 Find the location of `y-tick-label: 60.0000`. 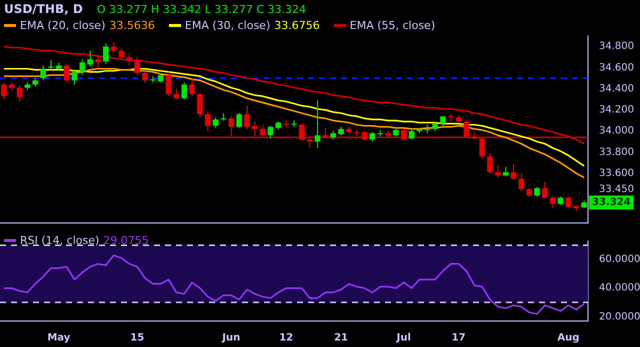

y-tick-label: 60.0000 is located at coordinates (619, 260).